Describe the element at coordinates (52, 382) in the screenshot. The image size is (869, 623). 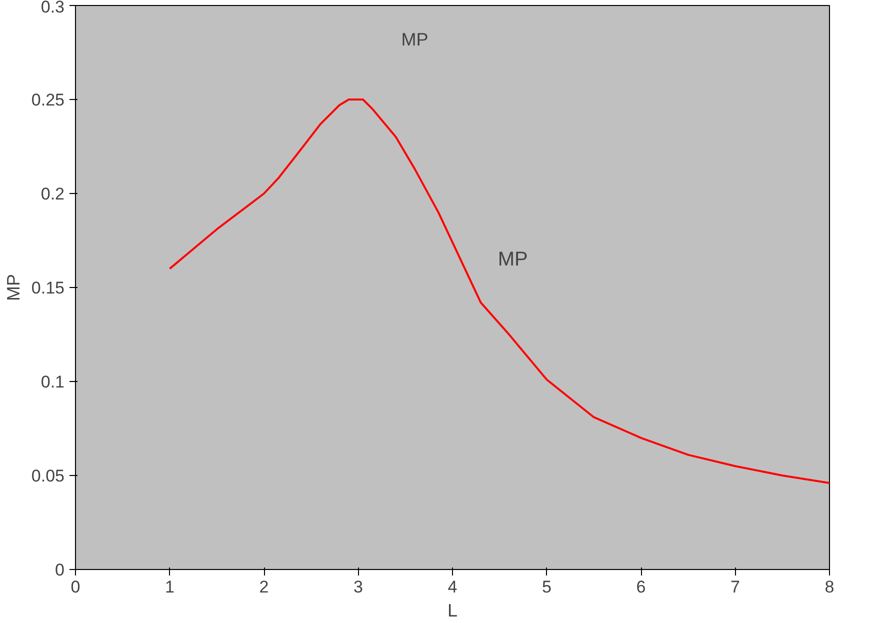
I see `y-tick-label: 0.1` at that location.